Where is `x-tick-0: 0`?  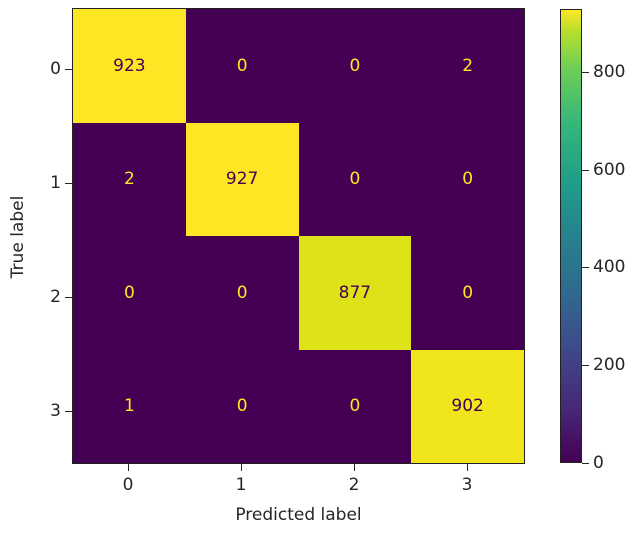
x-tick-0: 0 is located at coordinates (128, 479).